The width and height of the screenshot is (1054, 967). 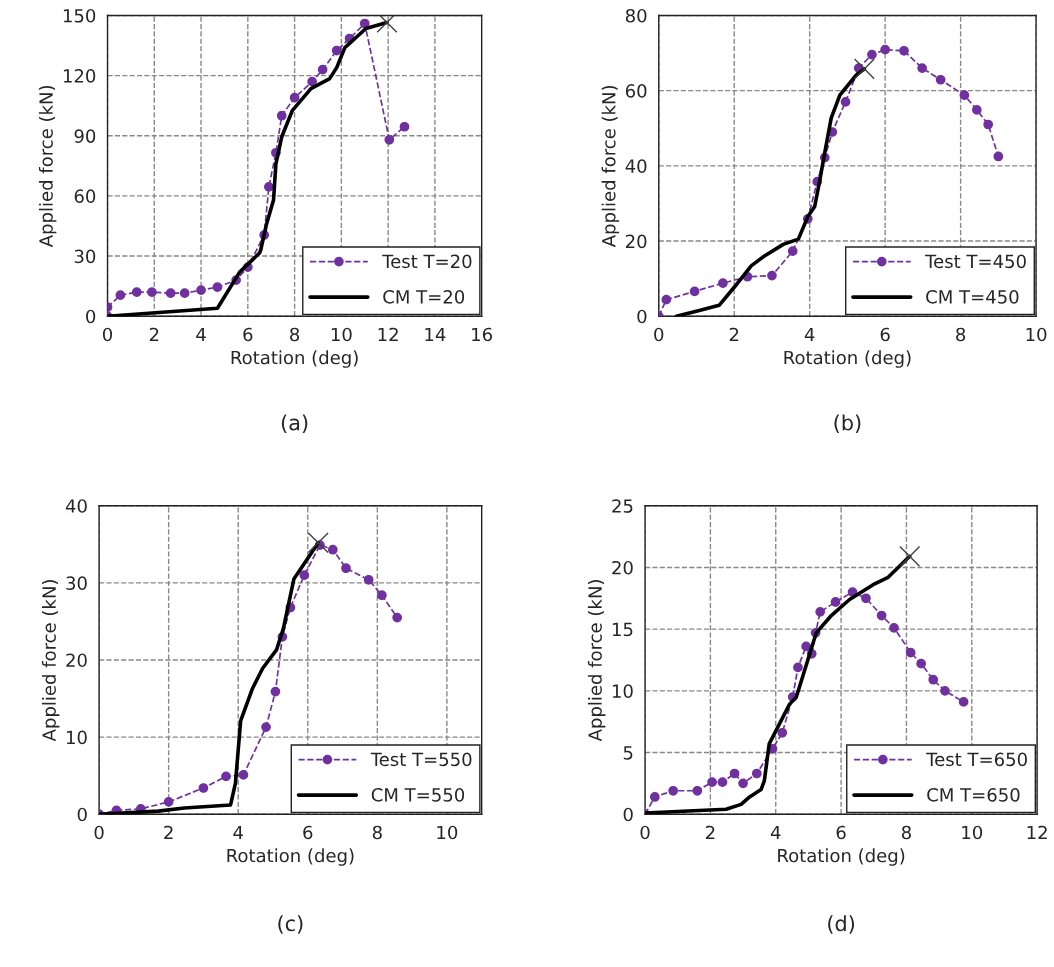 What do you see at coordinates (976, 759) in the screenshot?
I see `legend-label: Test T=650` at bounding box center [976, 759].